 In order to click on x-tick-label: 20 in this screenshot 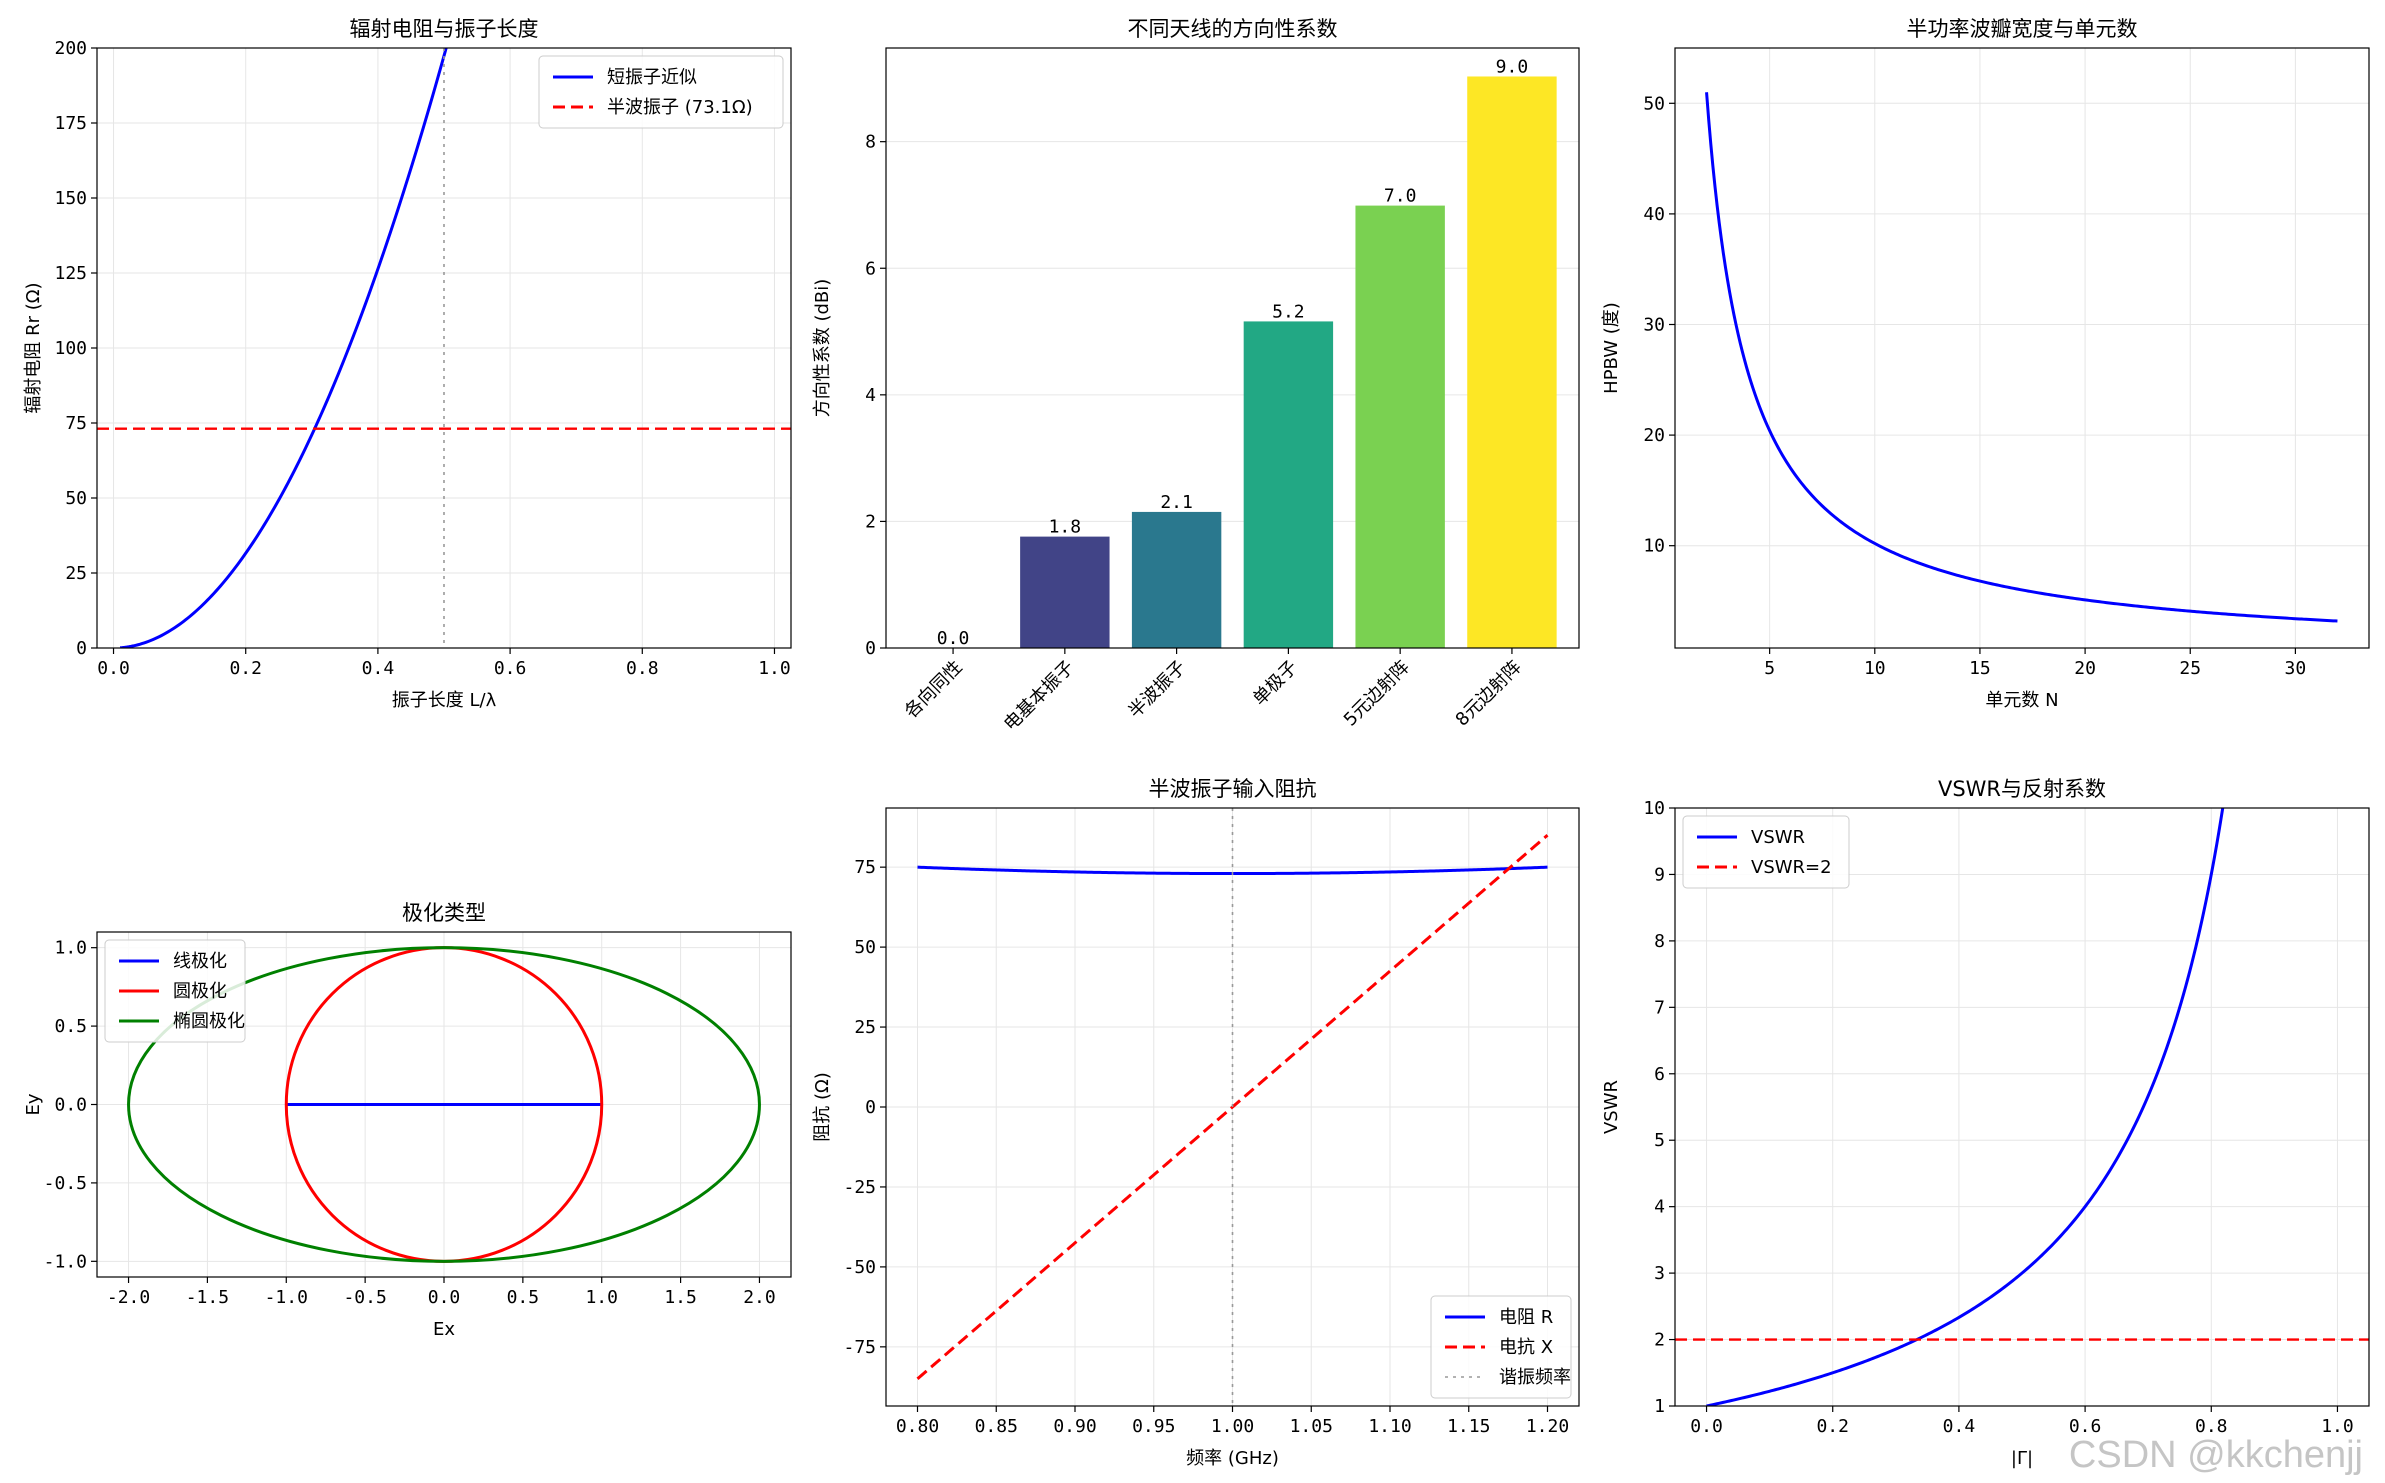, I will do `click(2085, 668)`.